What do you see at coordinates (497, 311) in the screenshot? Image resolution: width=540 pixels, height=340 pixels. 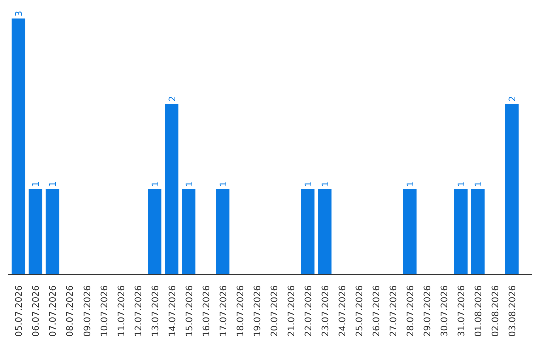 I see `x-tick-label: 02.08.2026` at bounding box center [497, 311].